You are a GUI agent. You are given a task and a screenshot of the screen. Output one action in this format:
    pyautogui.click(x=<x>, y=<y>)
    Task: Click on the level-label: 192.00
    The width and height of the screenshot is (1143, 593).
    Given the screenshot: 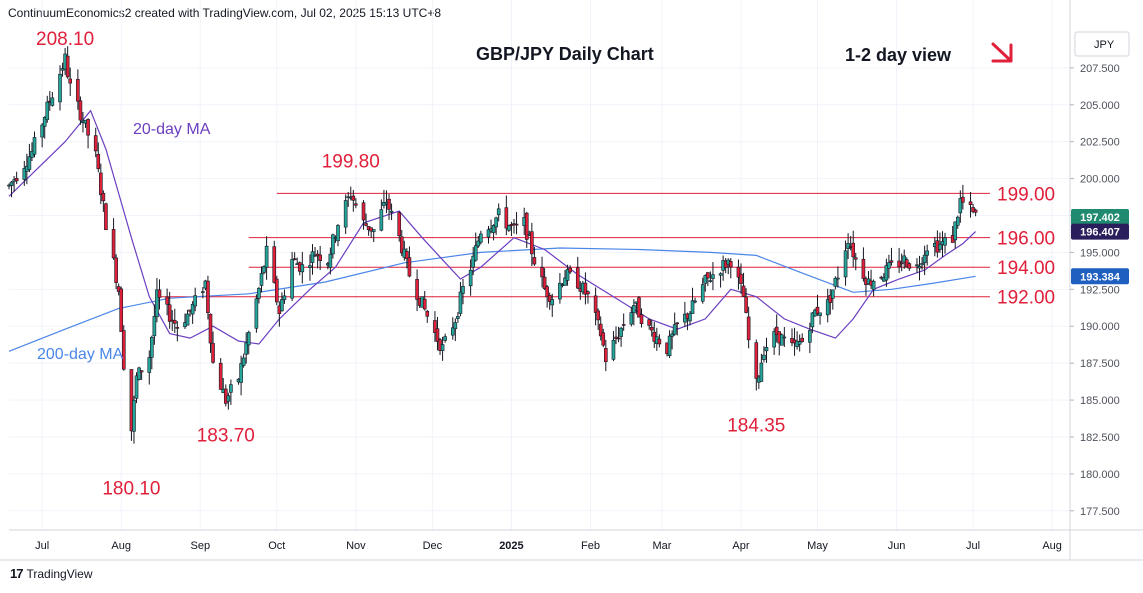 What is the action you would take?
    pyautogui.click(x=1026, y=298)
    